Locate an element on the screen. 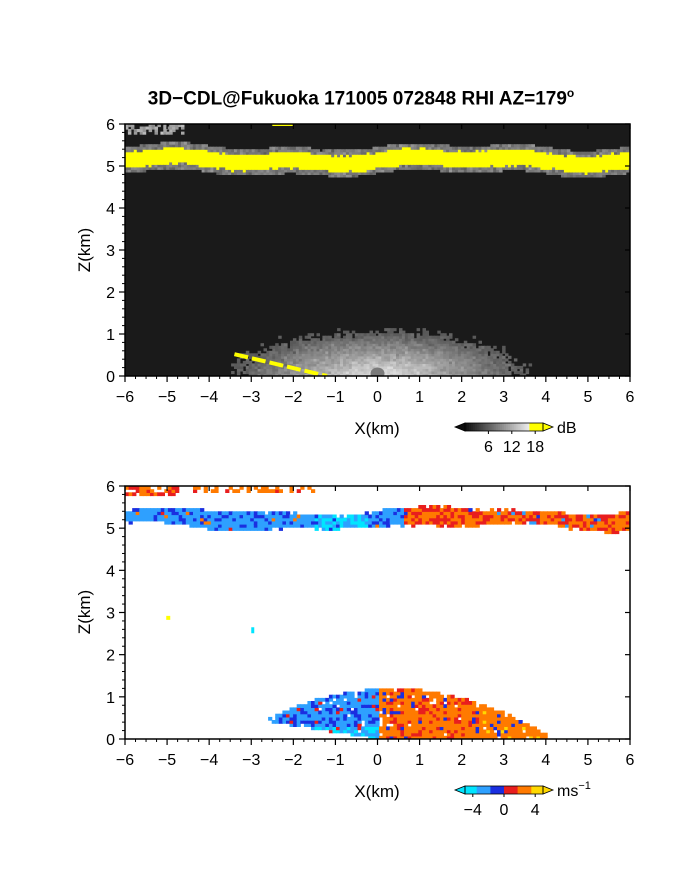  colorbar-swatch is located at coordinates (532, 427).